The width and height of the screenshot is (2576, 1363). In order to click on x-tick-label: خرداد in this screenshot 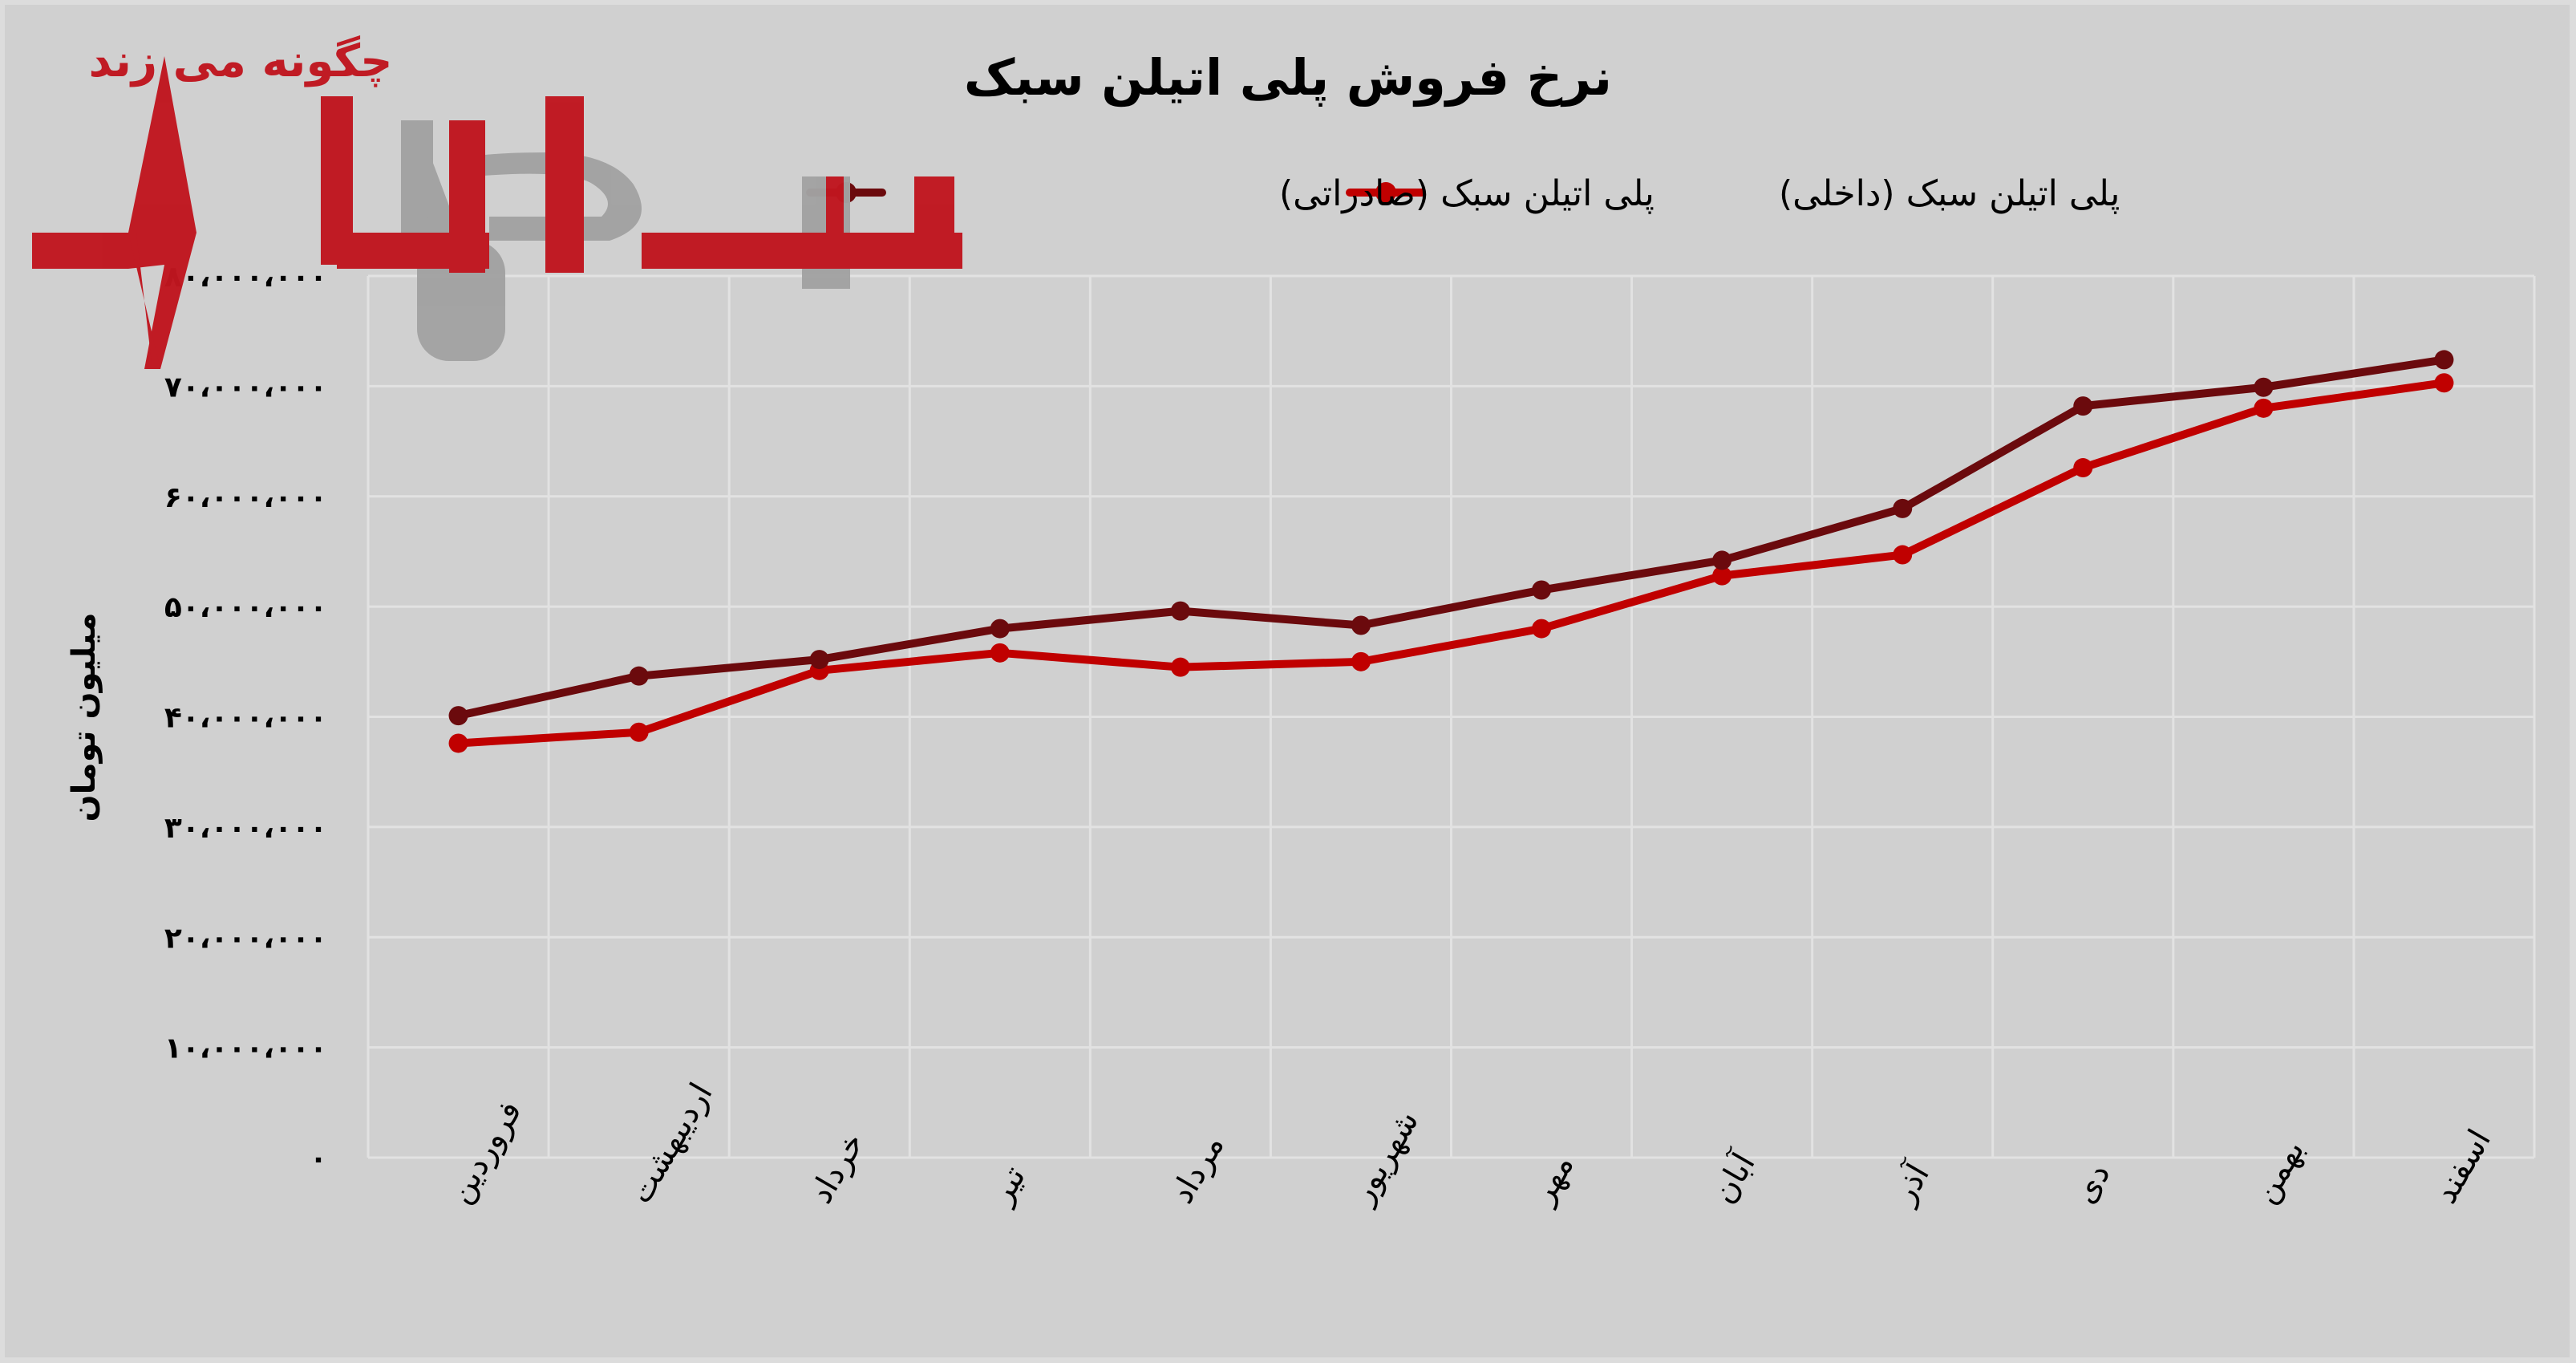, I will do `click(838, 1168)`.